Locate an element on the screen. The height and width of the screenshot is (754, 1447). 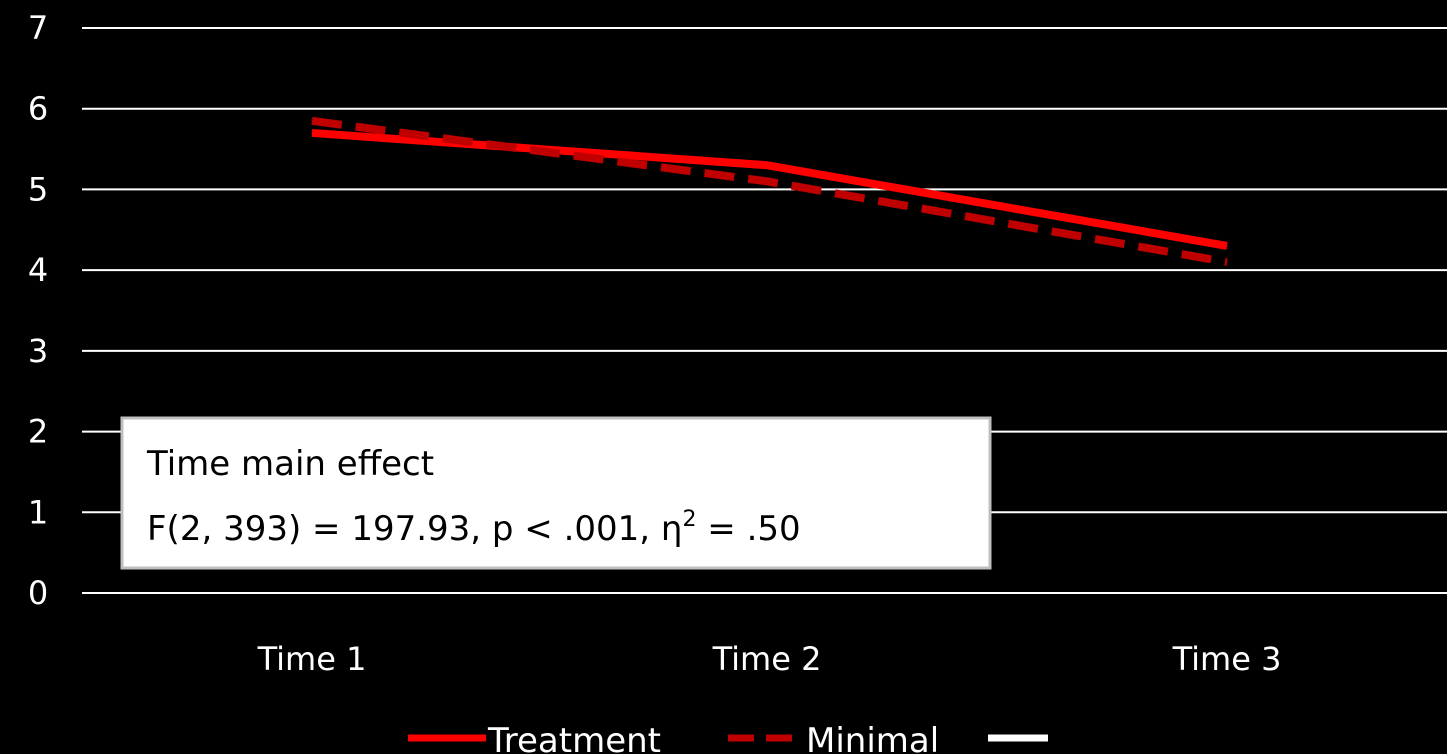
y-tick-label-7: 7 is located at coordinates (38, 28).